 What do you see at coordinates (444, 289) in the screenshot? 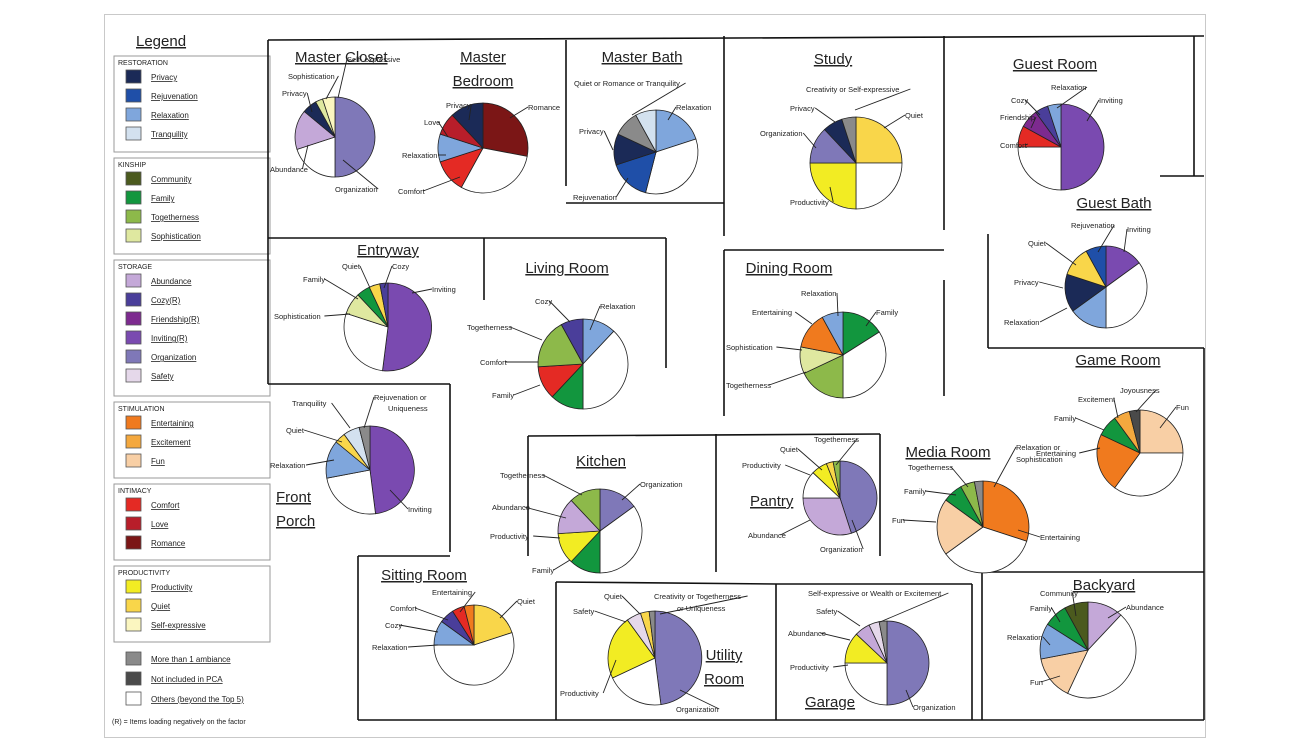
I see `slice-label: Inviting` at bounding box center [444, 289].